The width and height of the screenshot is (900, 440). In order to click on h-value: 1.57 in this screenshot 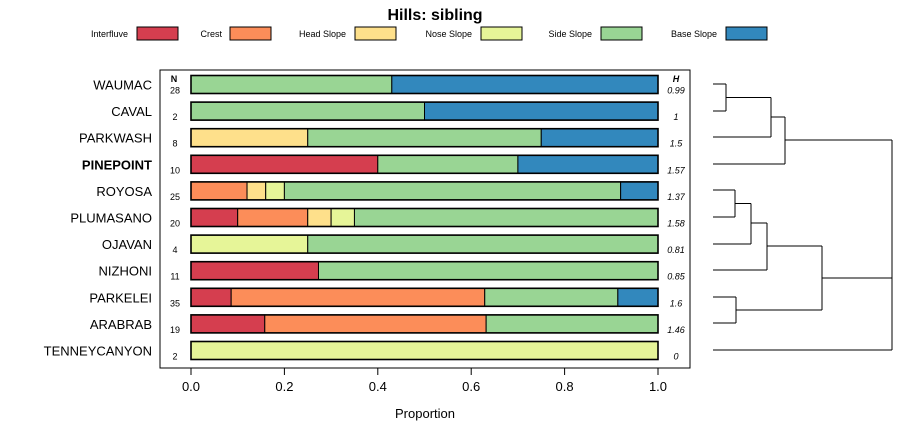, I will do `click(676, 170)`.